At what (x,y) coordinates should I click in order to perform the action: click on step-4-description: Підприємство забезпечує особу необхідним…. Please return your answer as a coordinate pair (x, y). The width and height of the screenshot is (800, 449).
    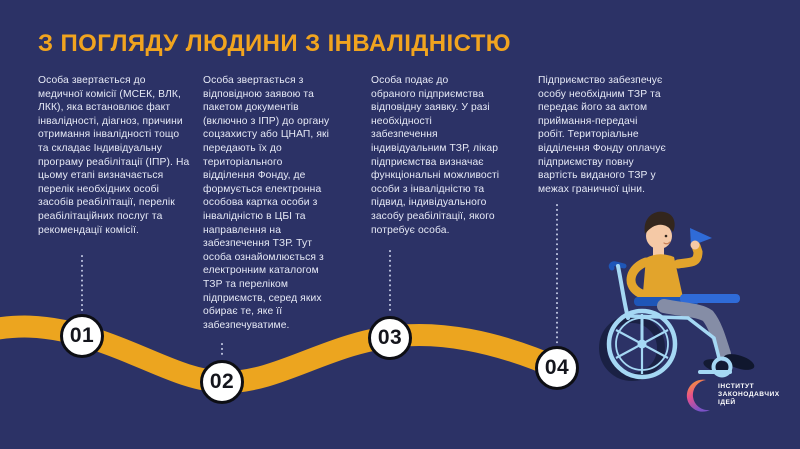
    Looking at the image, I should click on (602, 135).